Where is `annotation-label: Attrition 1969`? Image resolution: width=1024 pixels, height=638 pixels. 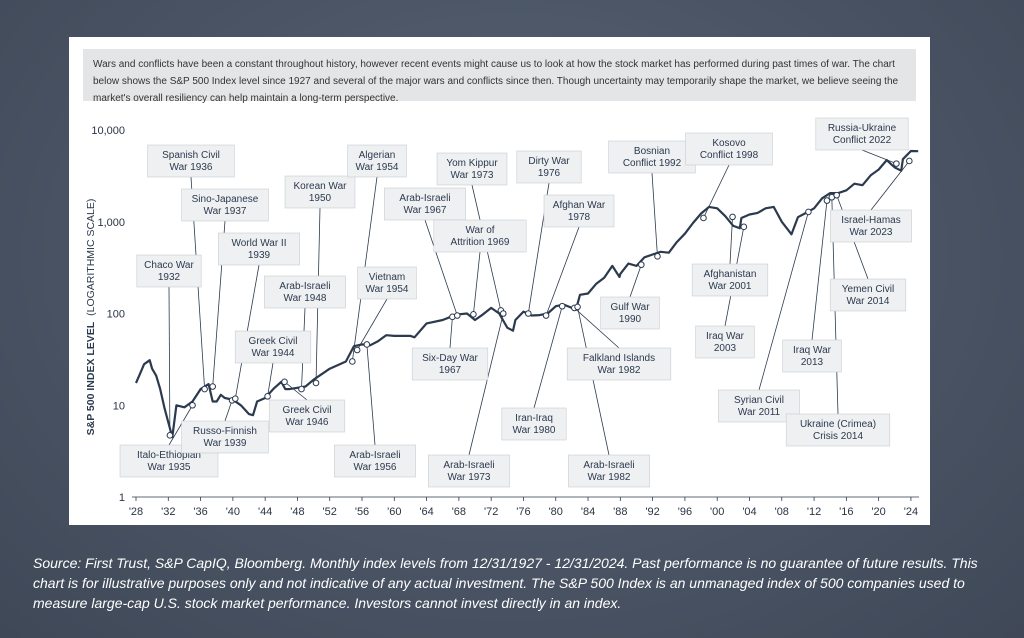
annotation-label: Attrition 1969 is located at coordinates (480, 242).